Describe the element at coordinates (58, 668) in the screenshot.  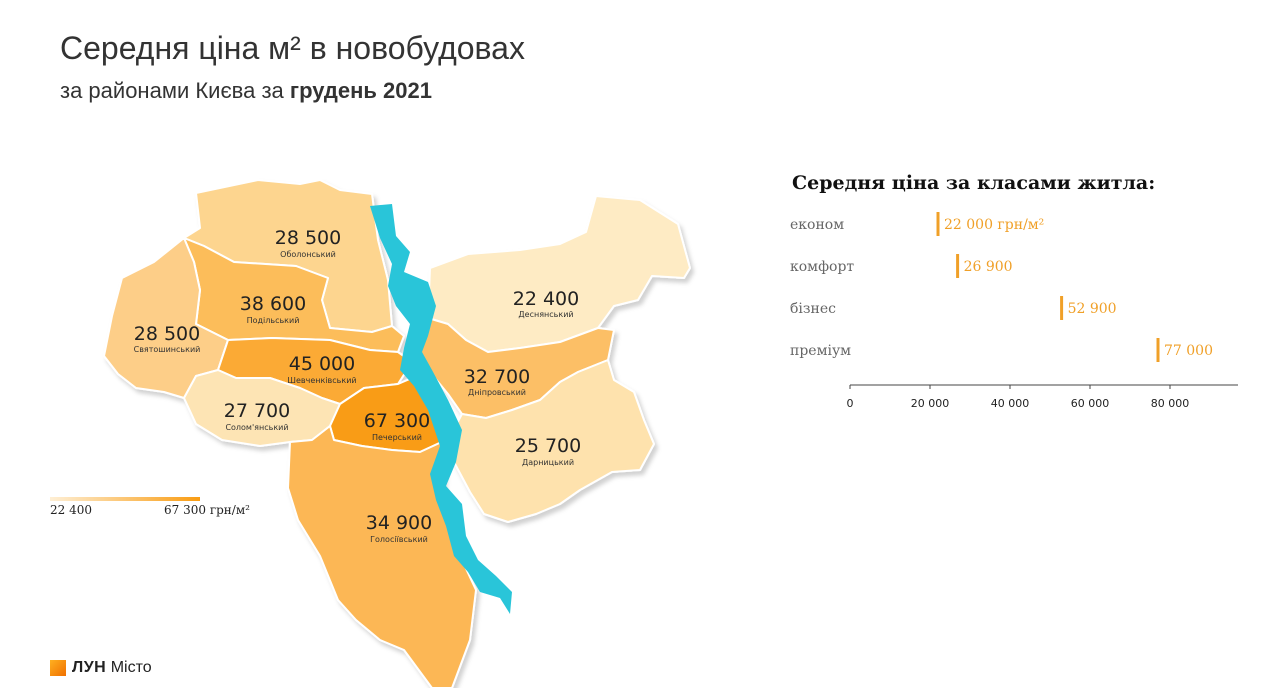
I see `lun-logo-icon` at that location.